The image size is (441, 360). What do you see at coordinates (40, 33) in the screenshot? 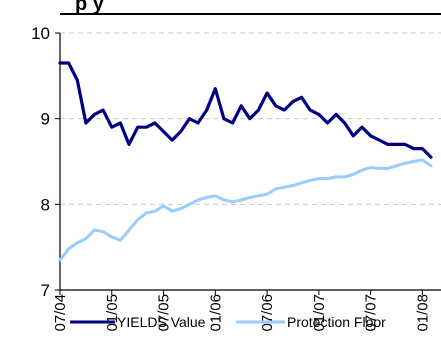
I see `y-tick-label: 10` at bounding box center [40, 33].